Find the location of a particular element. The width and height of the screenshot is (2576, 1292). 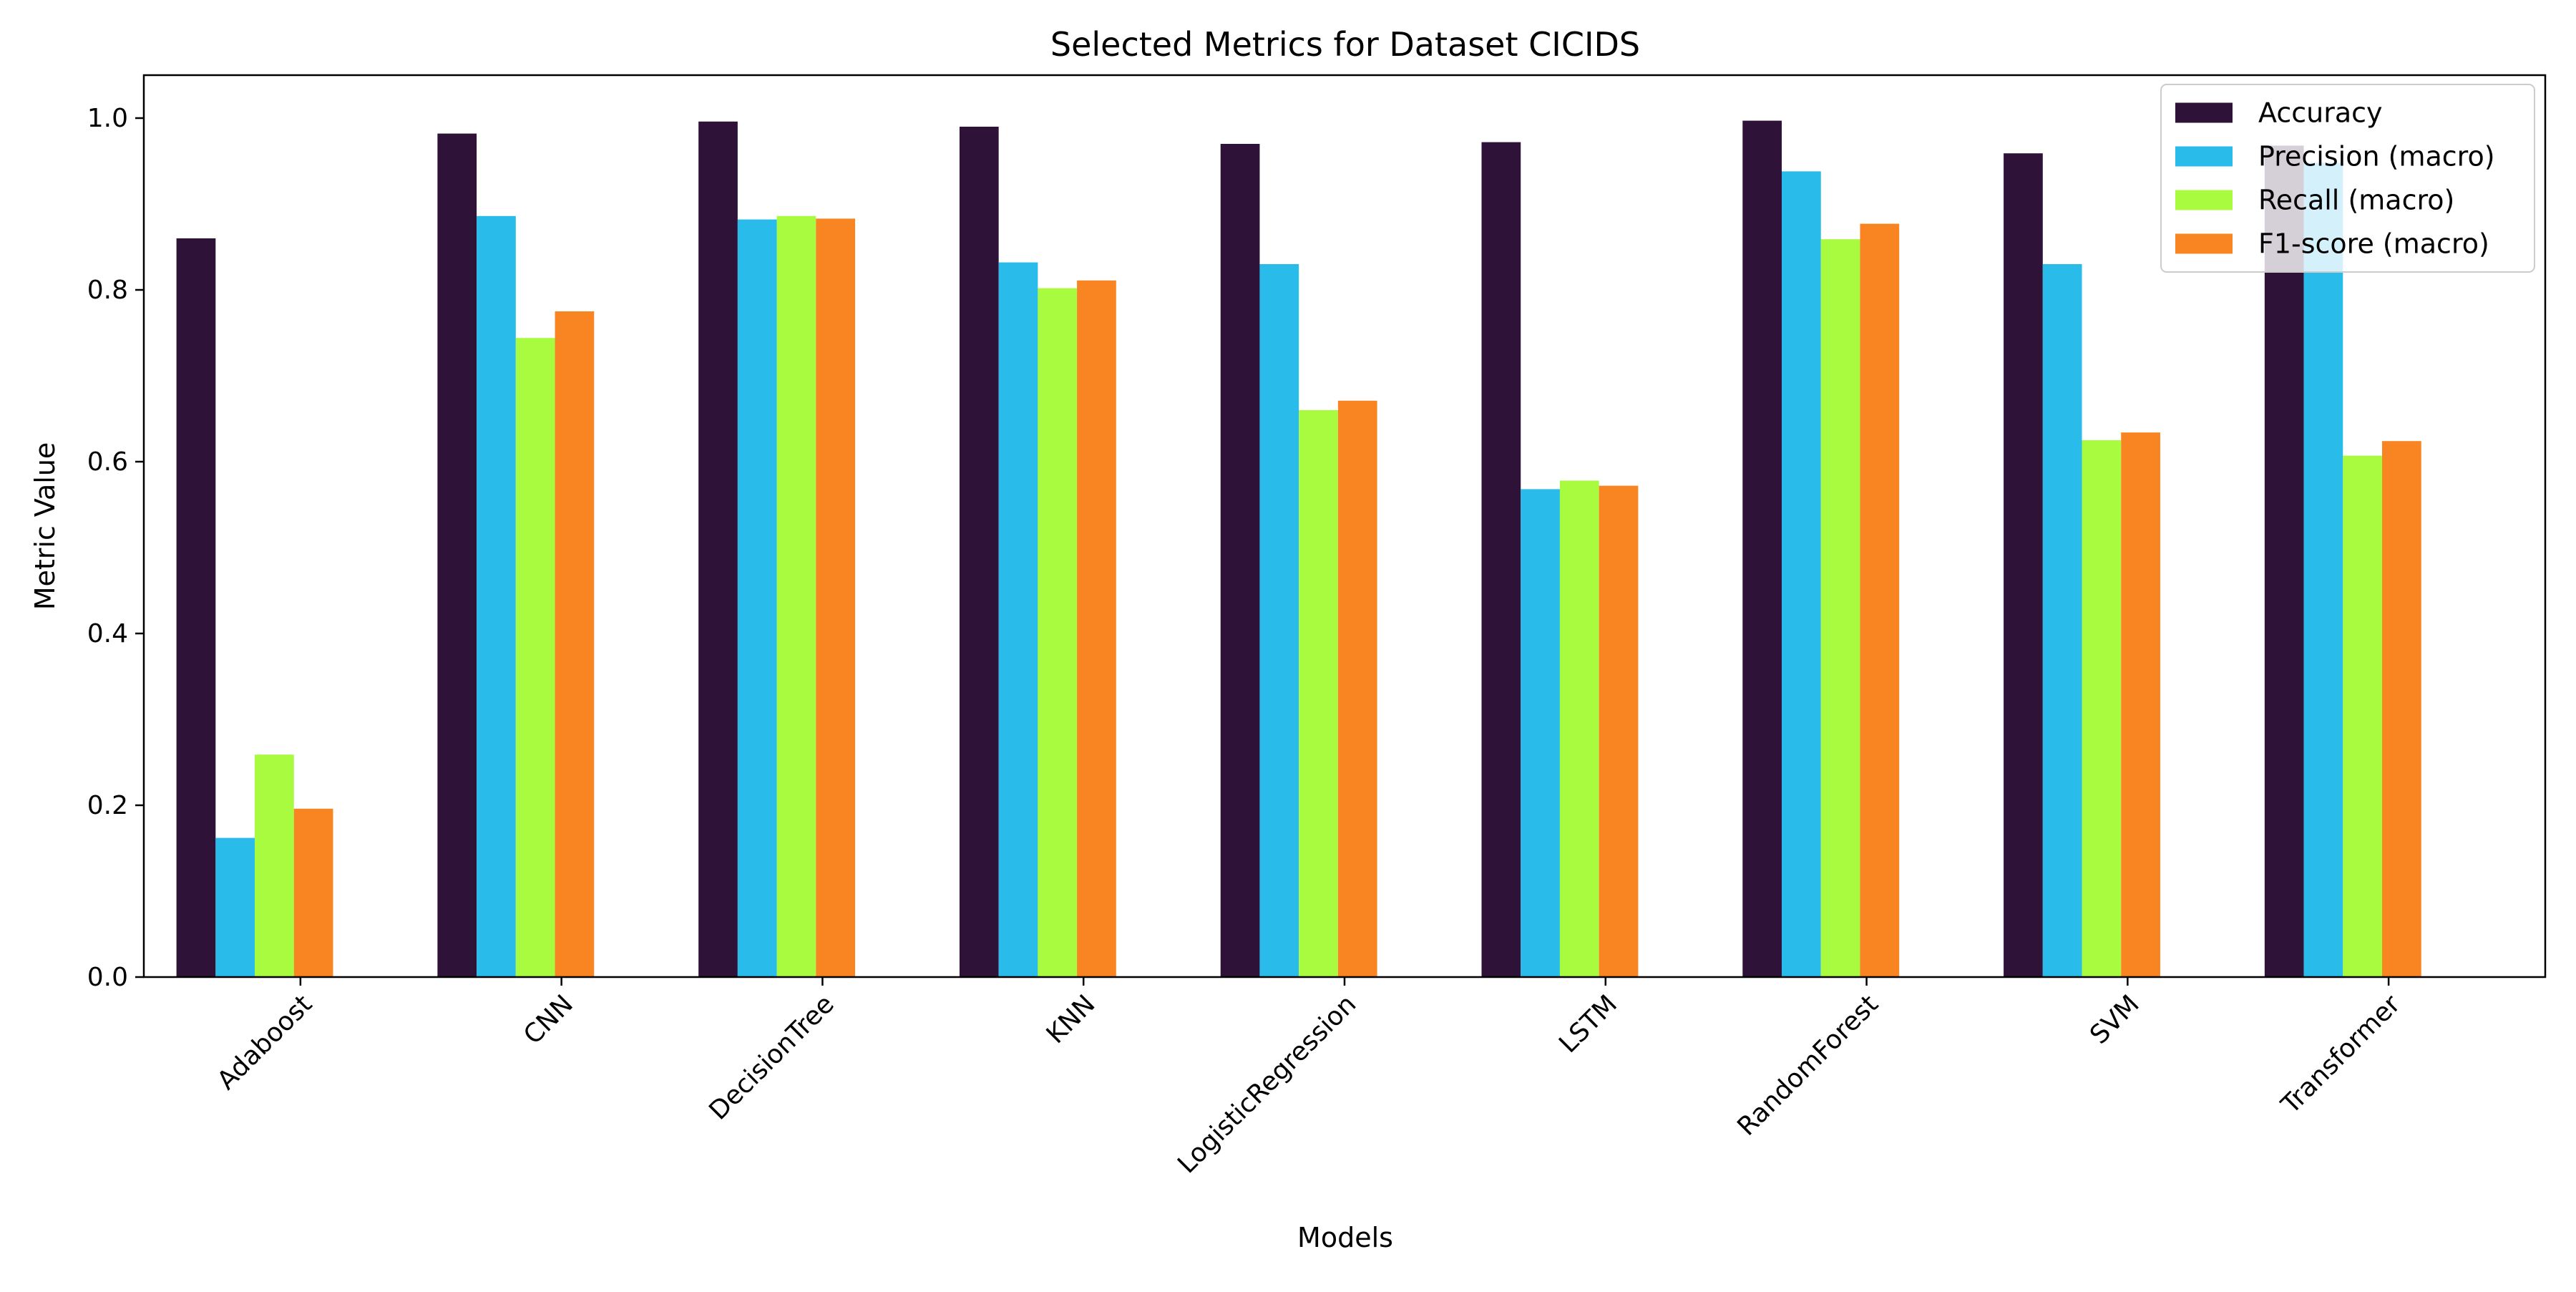

bar-f1-score-macro-transformer is located at coordinates (2401, 709).